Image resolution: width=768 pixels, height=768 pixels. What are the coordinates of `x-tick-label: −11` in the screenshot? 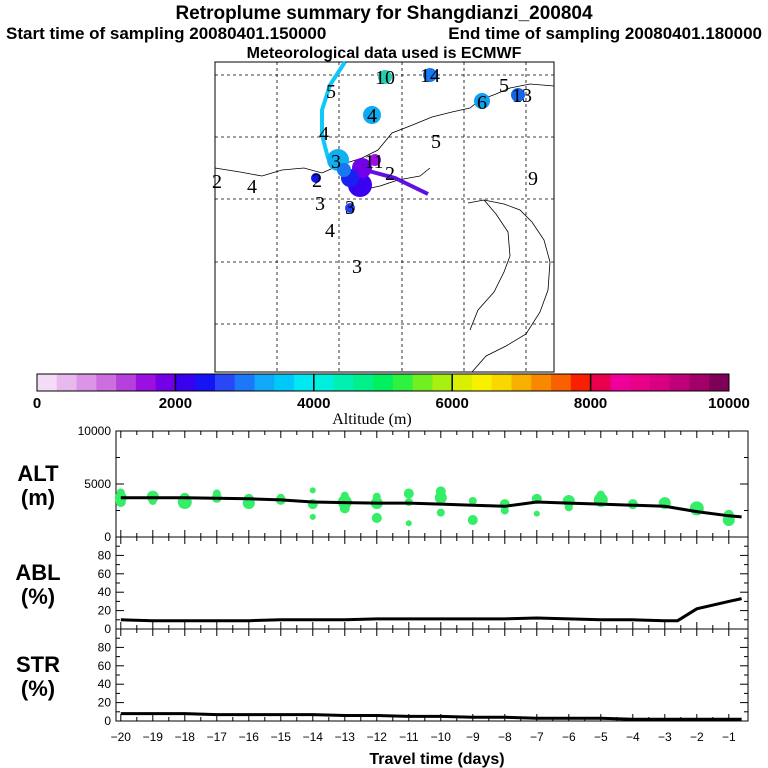 It's located at (409, 737).